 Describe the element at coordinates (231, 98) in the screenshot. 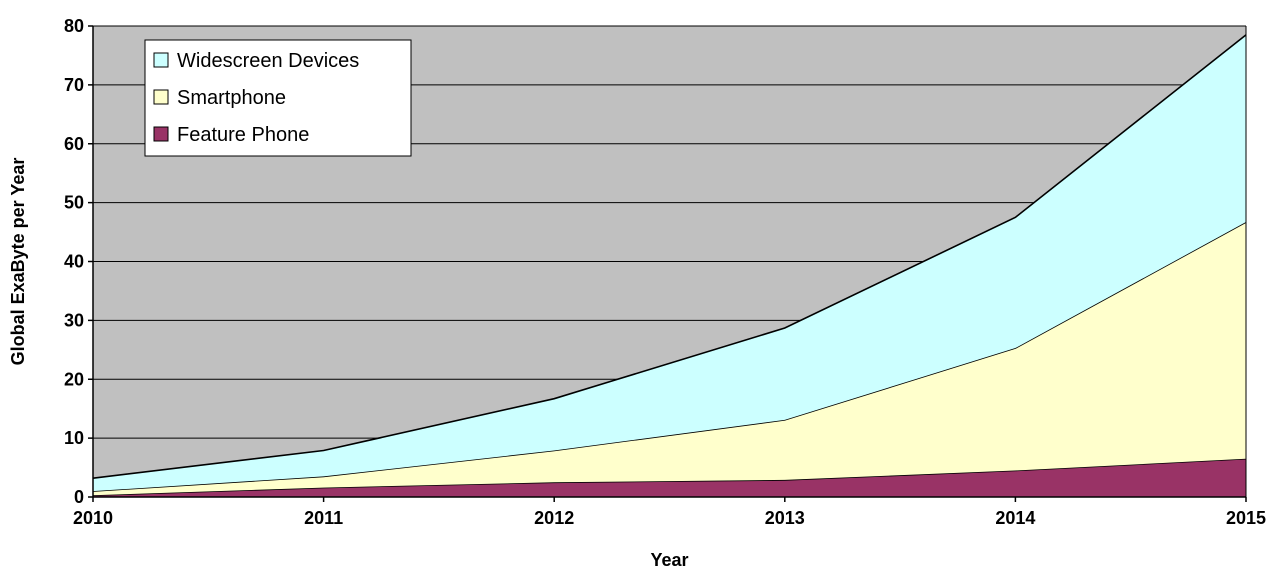

I see `legend-label: Smartphone` at that location.